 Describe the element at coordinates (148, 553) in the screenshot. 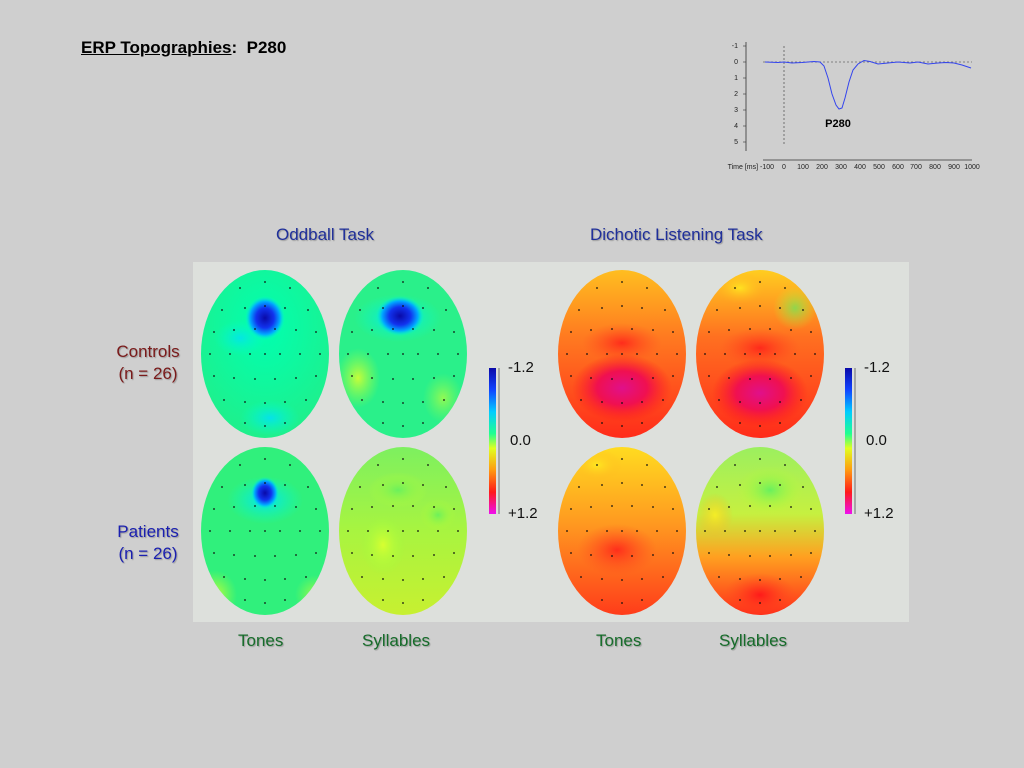

I see `group-n-patients: (n = 26)` at that location.